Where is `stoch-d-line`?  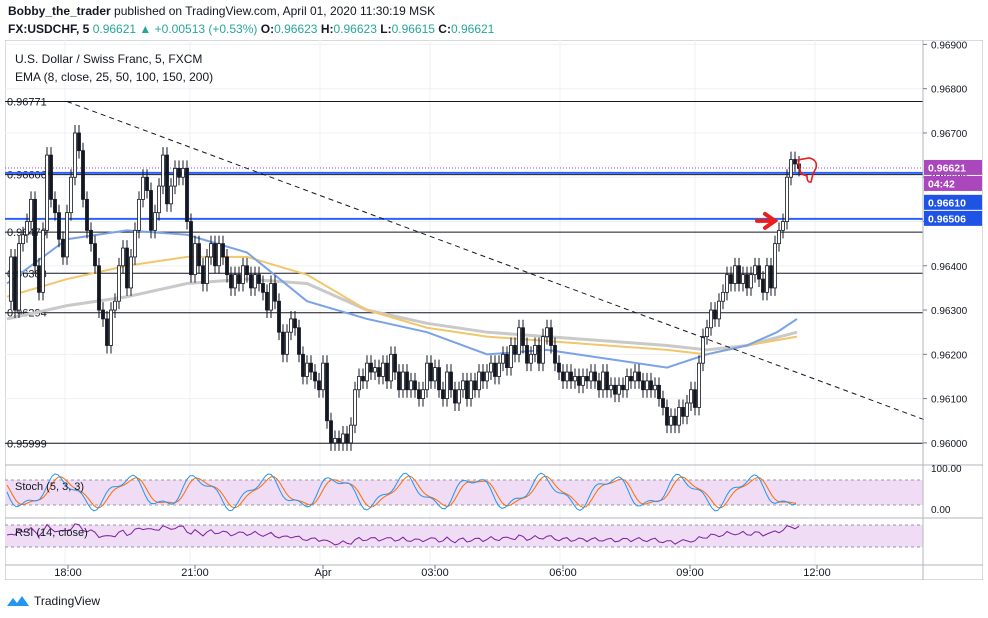
stoch-d-line is located at coordinates (401, 492).